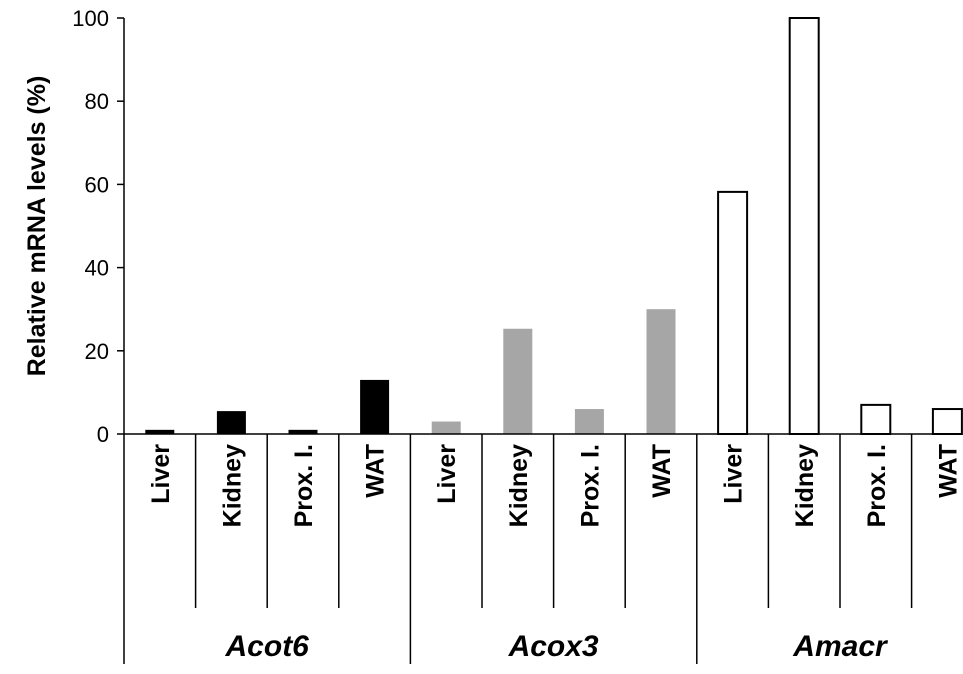 Image resolution: width=963 pixels, height=674 pixels. What do you see at coordinates (947, 422) in the screenshot?
I see `bar-amacr-wat` at bounding box center [947, 422].